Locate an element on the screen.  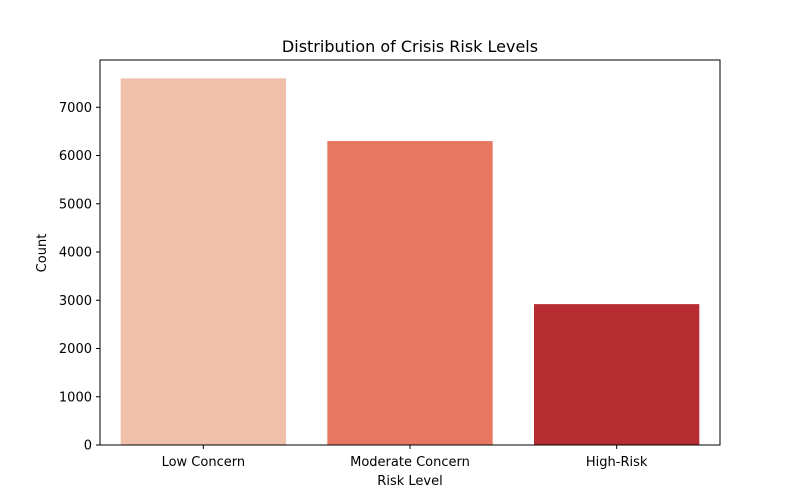
y-tick-label-3: 3000 is located at coordinates (75, 301).